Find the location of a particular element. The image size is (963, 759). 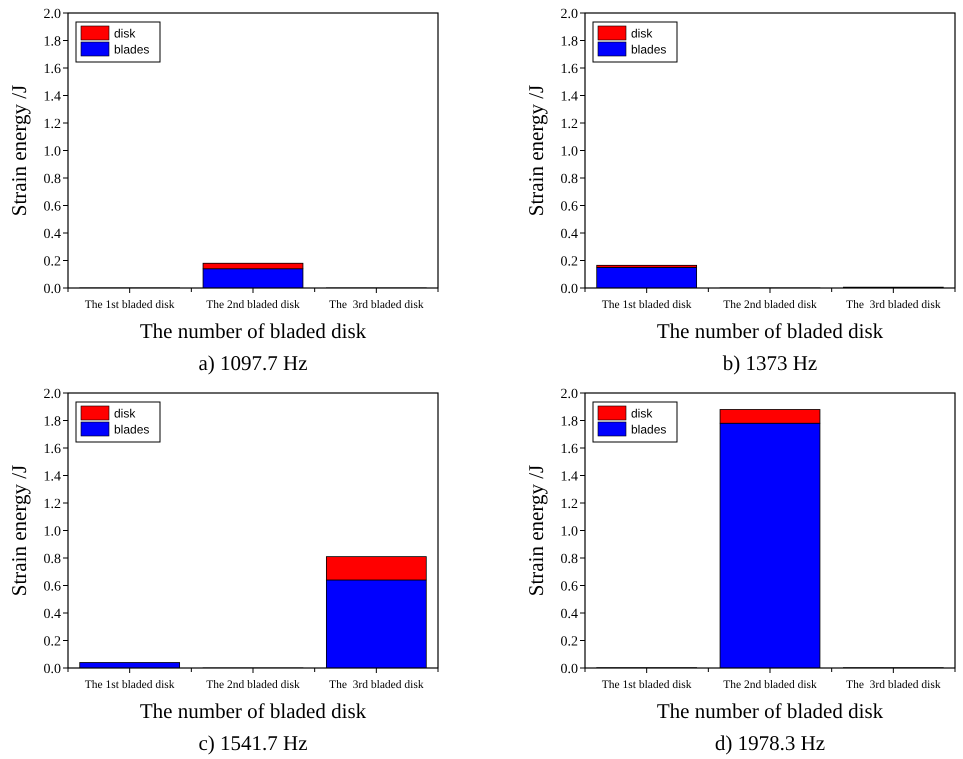

text: c) 1541.7 Hz is located at coordinates (253, 743).